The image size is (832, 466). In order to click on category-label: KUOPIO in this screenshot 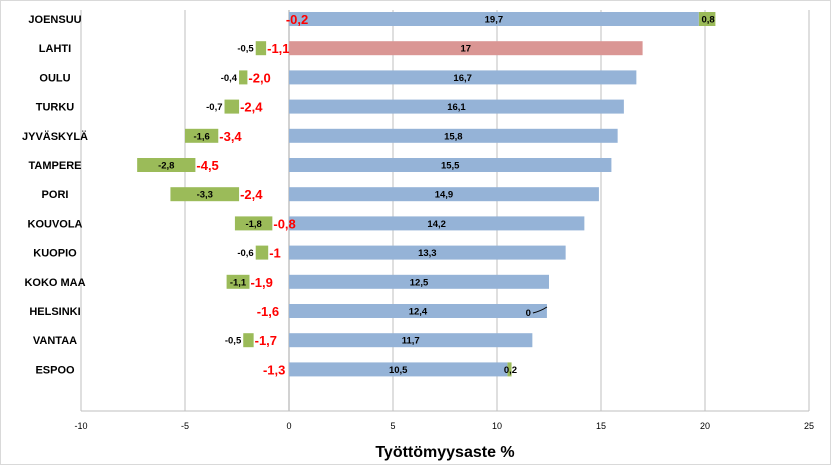, I will do `click(55, 254)`.